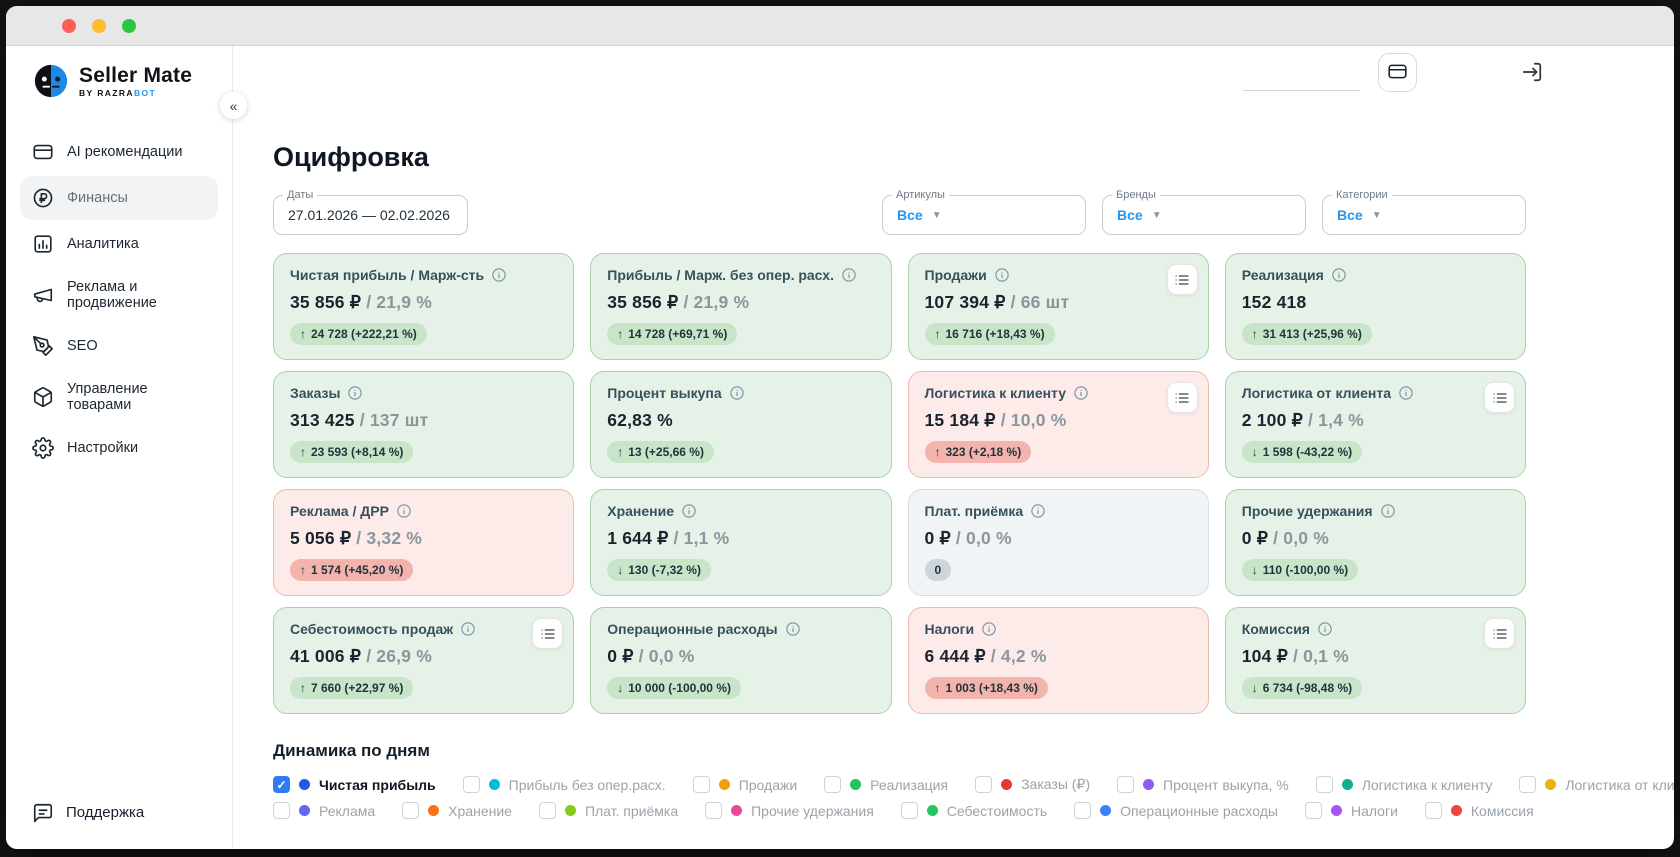 This screenshot has width=1680, height=857. Describe the element at coordinates (1301, 90) in the screenshot. I see `header-input-underline` at that location.